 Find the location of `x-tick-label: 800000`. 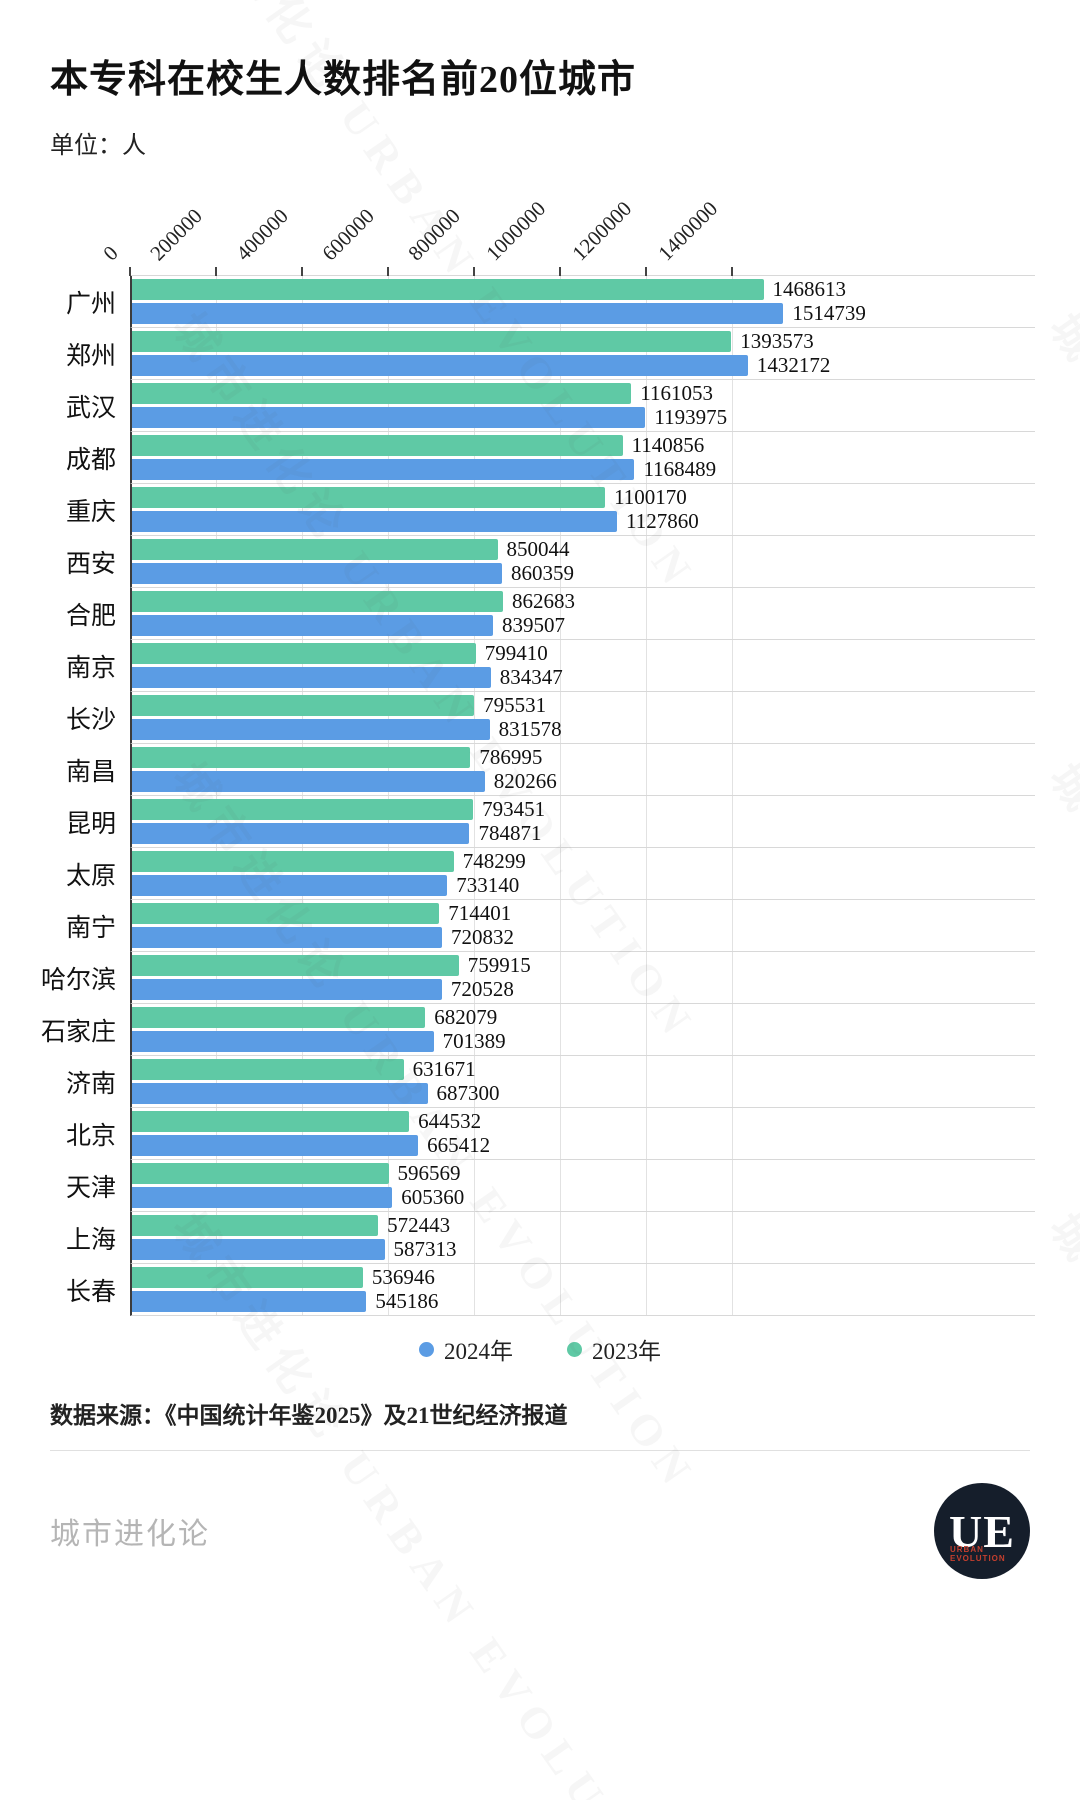

x-tick-label: 800000 is located at coordinates (434, 234).